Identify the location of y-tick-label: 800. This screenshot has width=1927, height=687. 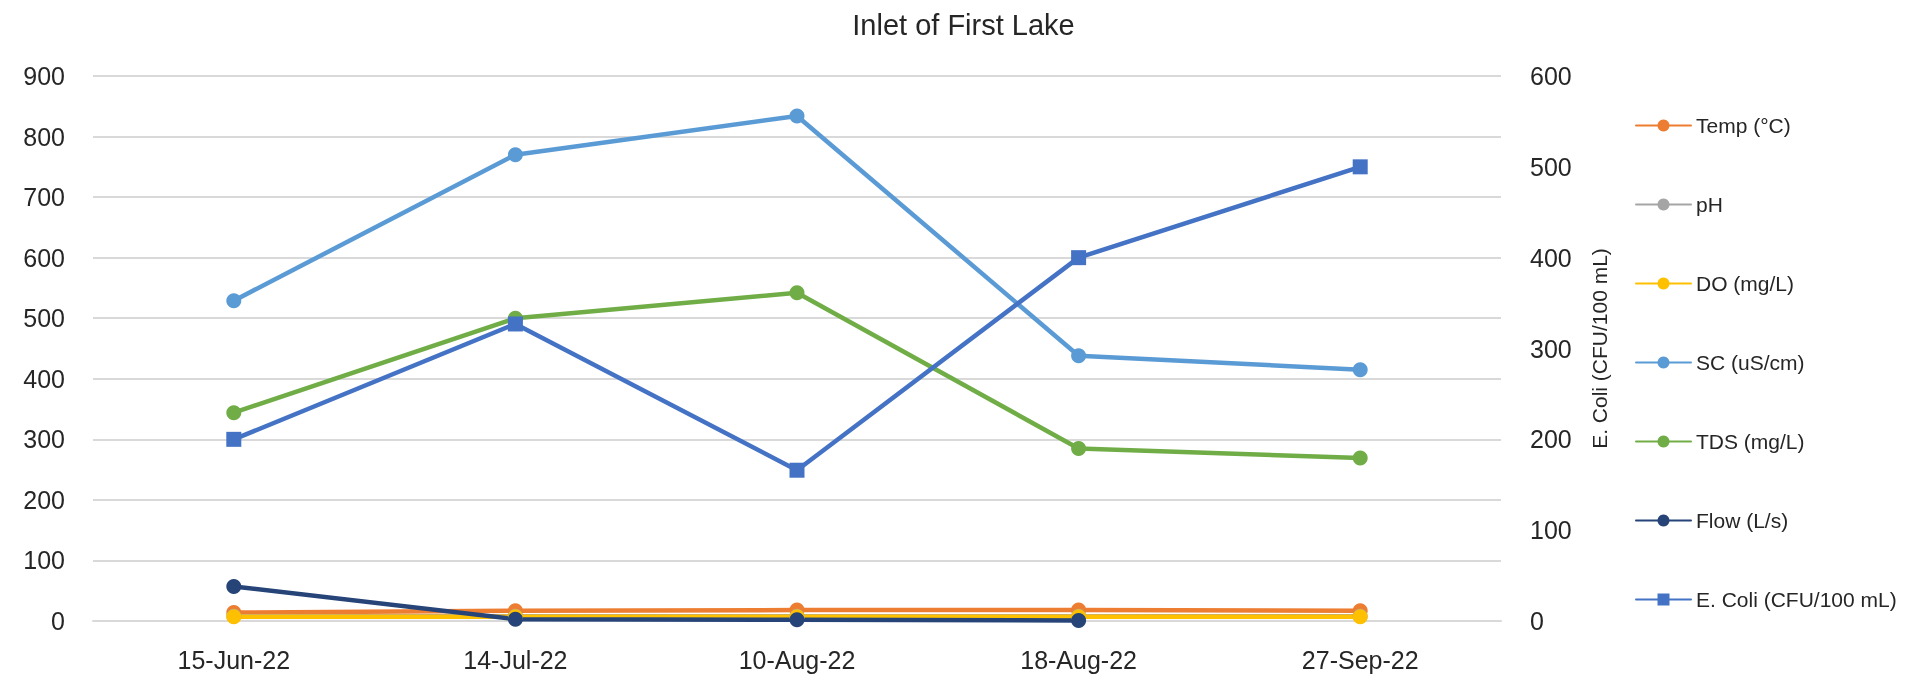
(44, 136).